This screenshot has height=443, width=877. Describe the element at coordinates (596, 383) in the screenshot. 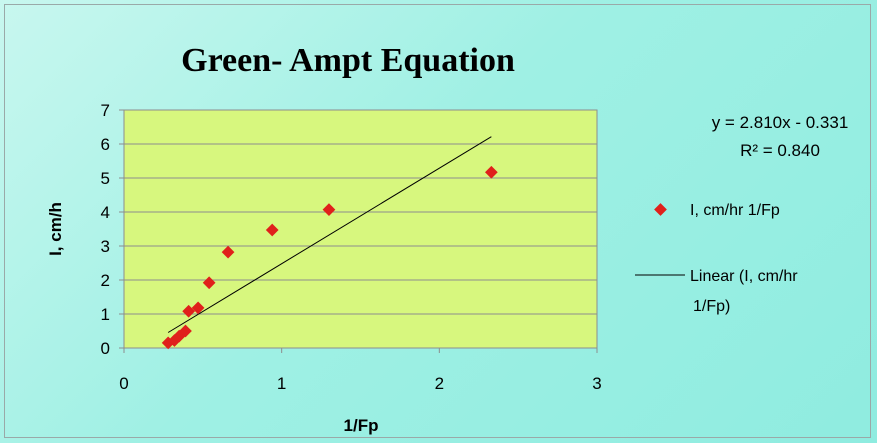

I see `x-tick-label: 3` at that location.